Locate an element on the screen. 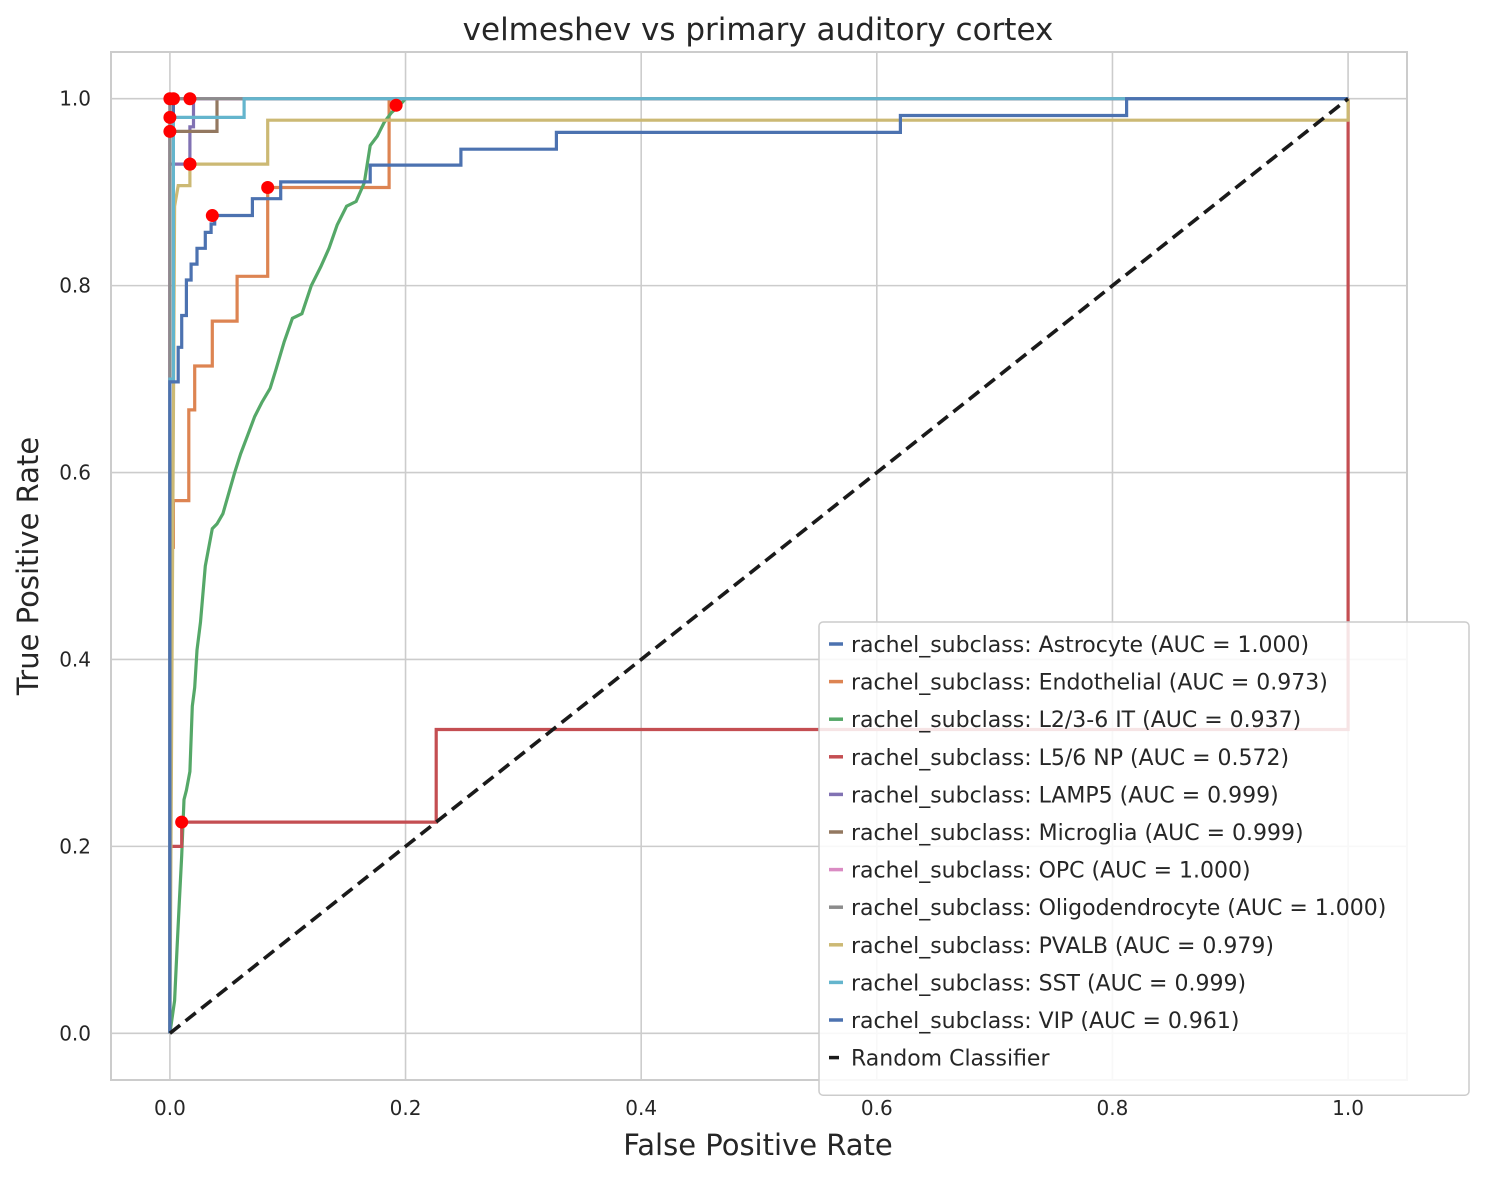 The height and width of the screenshot is (1177, 1485). x-axis-ticks: 0.0 0.2 0.4 0.6 0.8 1.0 is located at coordinates (759, 1108).